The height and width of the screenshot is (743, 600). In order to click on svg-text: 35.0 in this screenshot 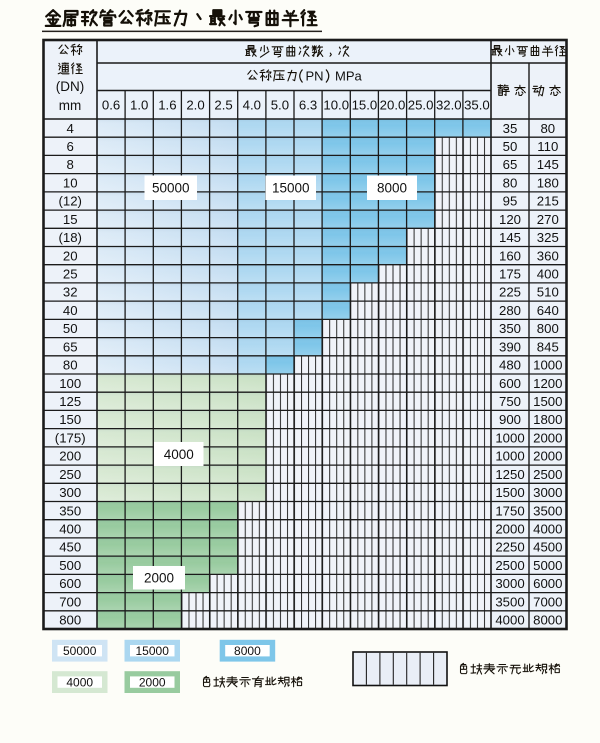, I will do `click(477, 105)`.